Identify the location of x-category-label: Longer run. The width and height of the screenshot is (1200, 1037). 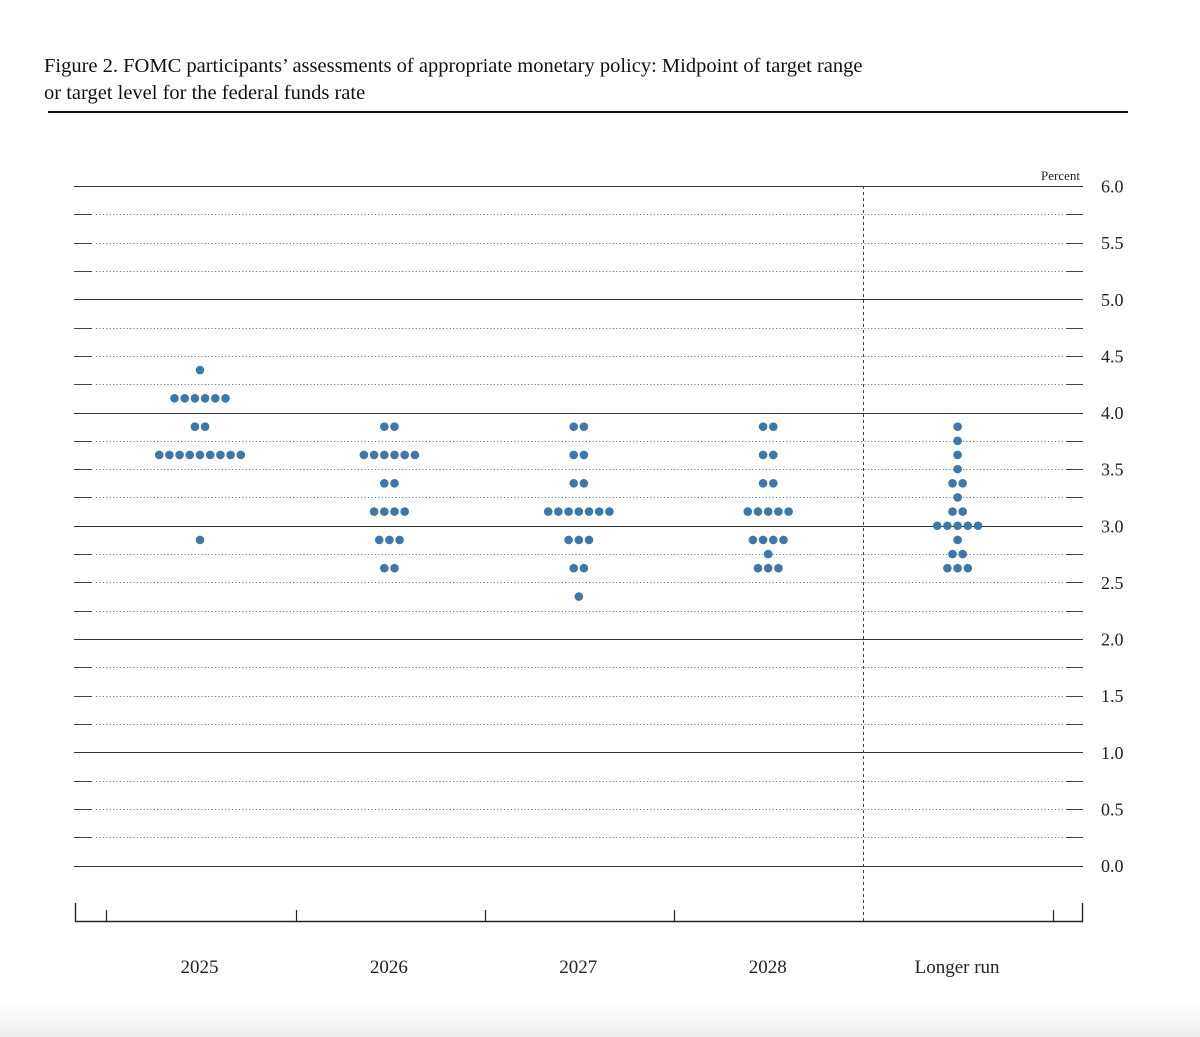
(957, 967).